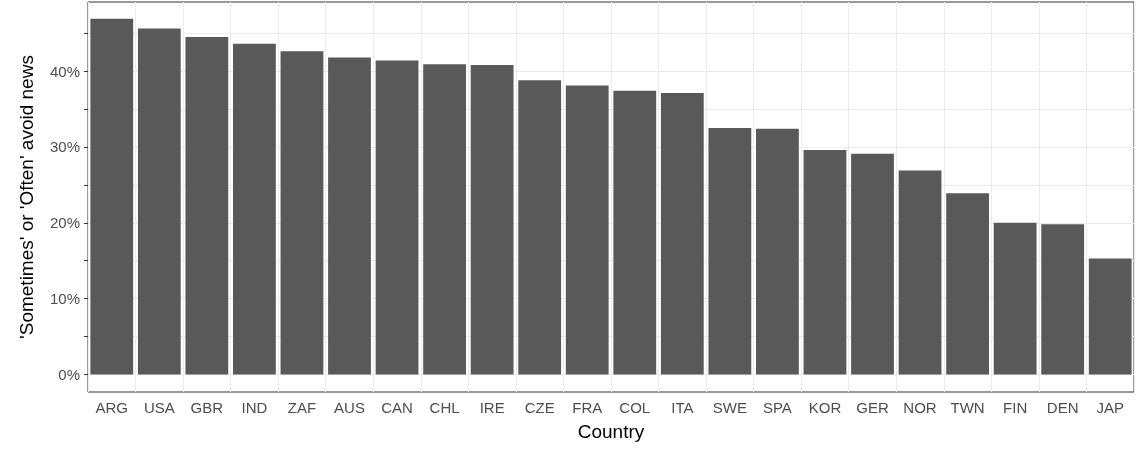 This screenshot has height=450, width=1138. What do you see at coordinates (967, 407) in the screenshot?
I see `x-tick-label: TWN` at bounding box center [967, 407].